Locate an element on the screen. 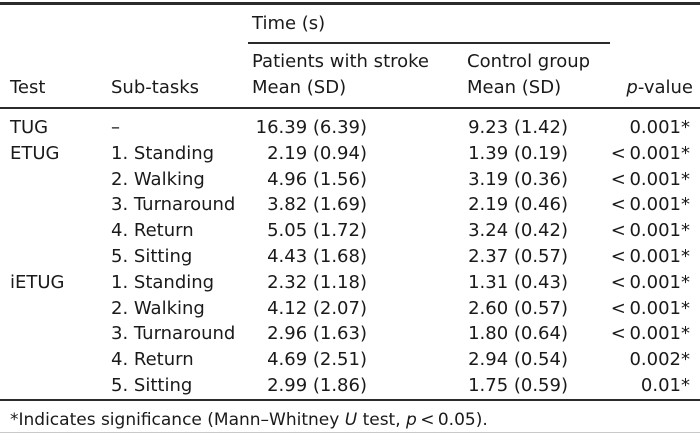 Image resolution: width=700 pixels, height=434 pixels. footnote-text: < 0.05). is located at coordinates (452, 420).